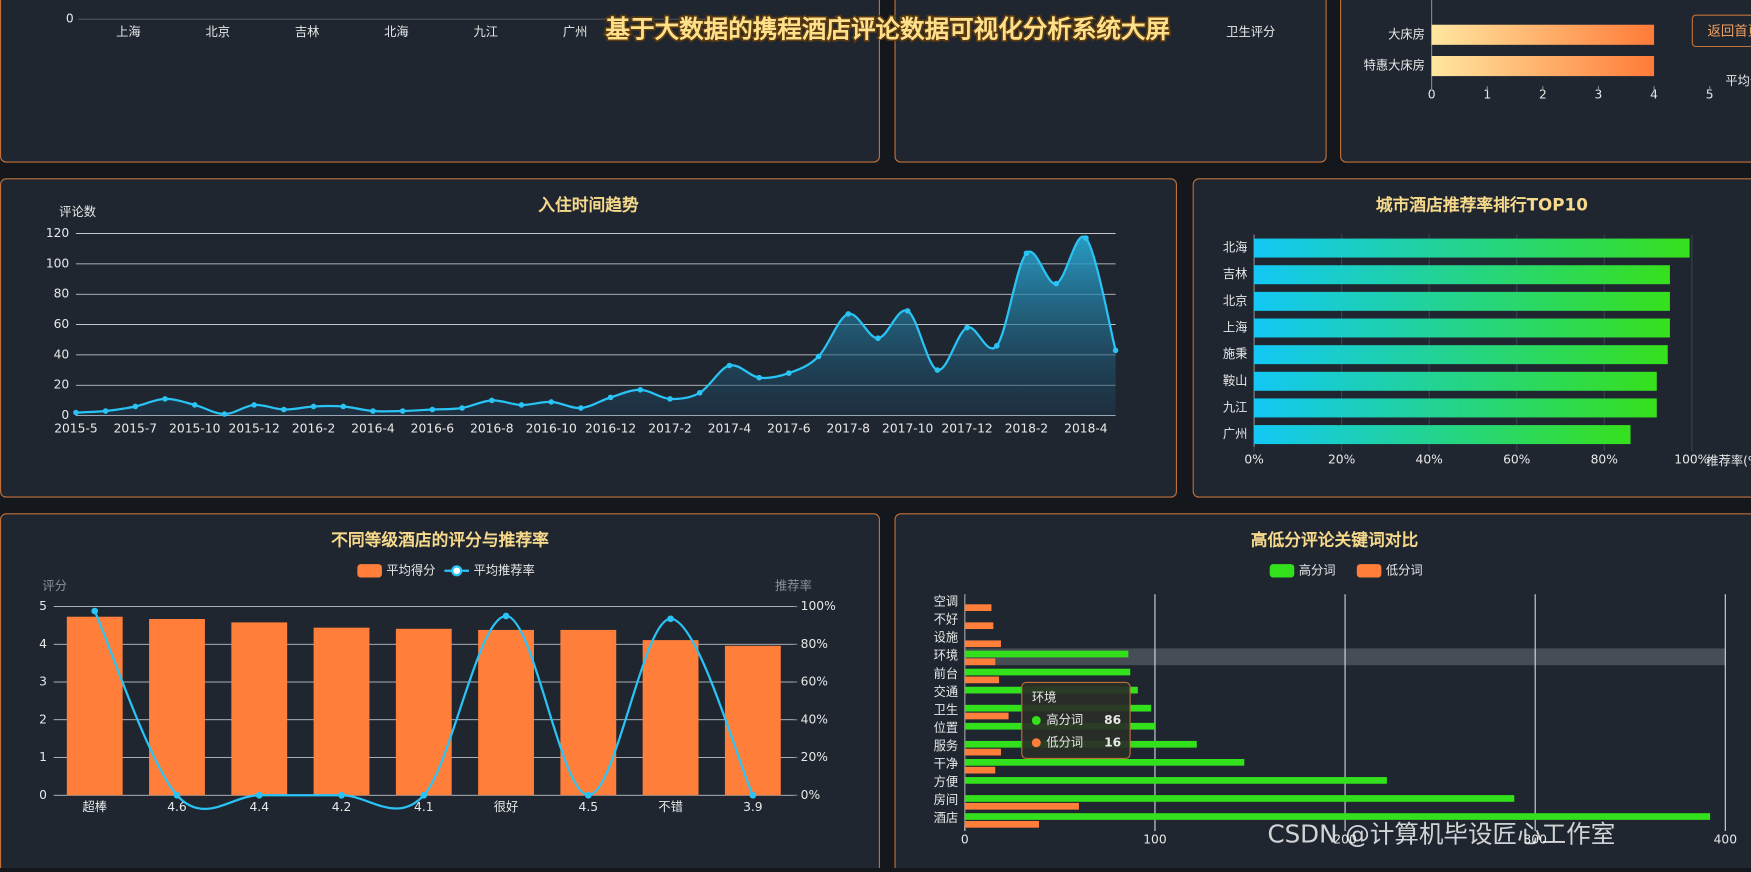 The height and width of the screenshot is (872, 1751). Describe the element at coordinates (1543, 95) in the screenshot. I see `x-tick-label: 2` at that location.